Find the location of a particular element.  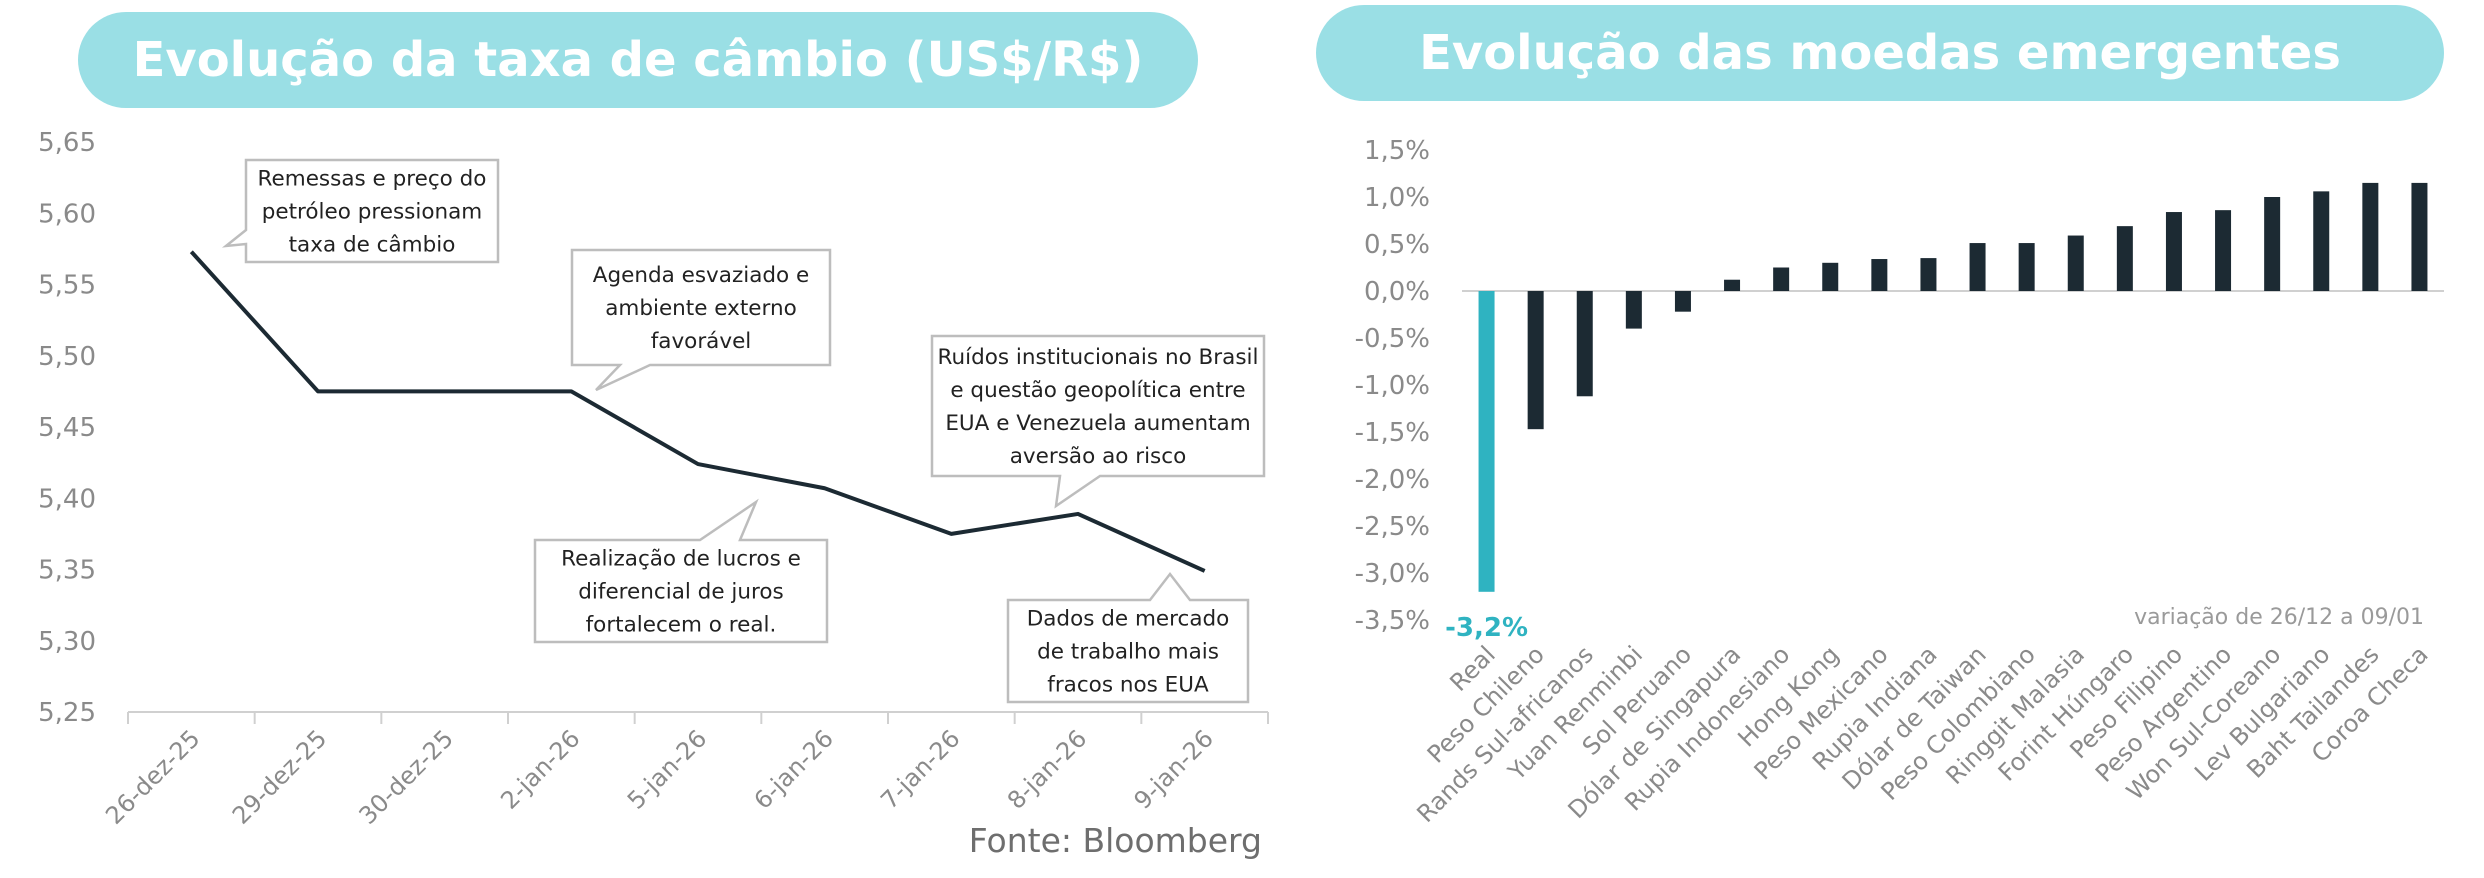

y-tick-label: -2,5% is located at coordinates (1392, 527).